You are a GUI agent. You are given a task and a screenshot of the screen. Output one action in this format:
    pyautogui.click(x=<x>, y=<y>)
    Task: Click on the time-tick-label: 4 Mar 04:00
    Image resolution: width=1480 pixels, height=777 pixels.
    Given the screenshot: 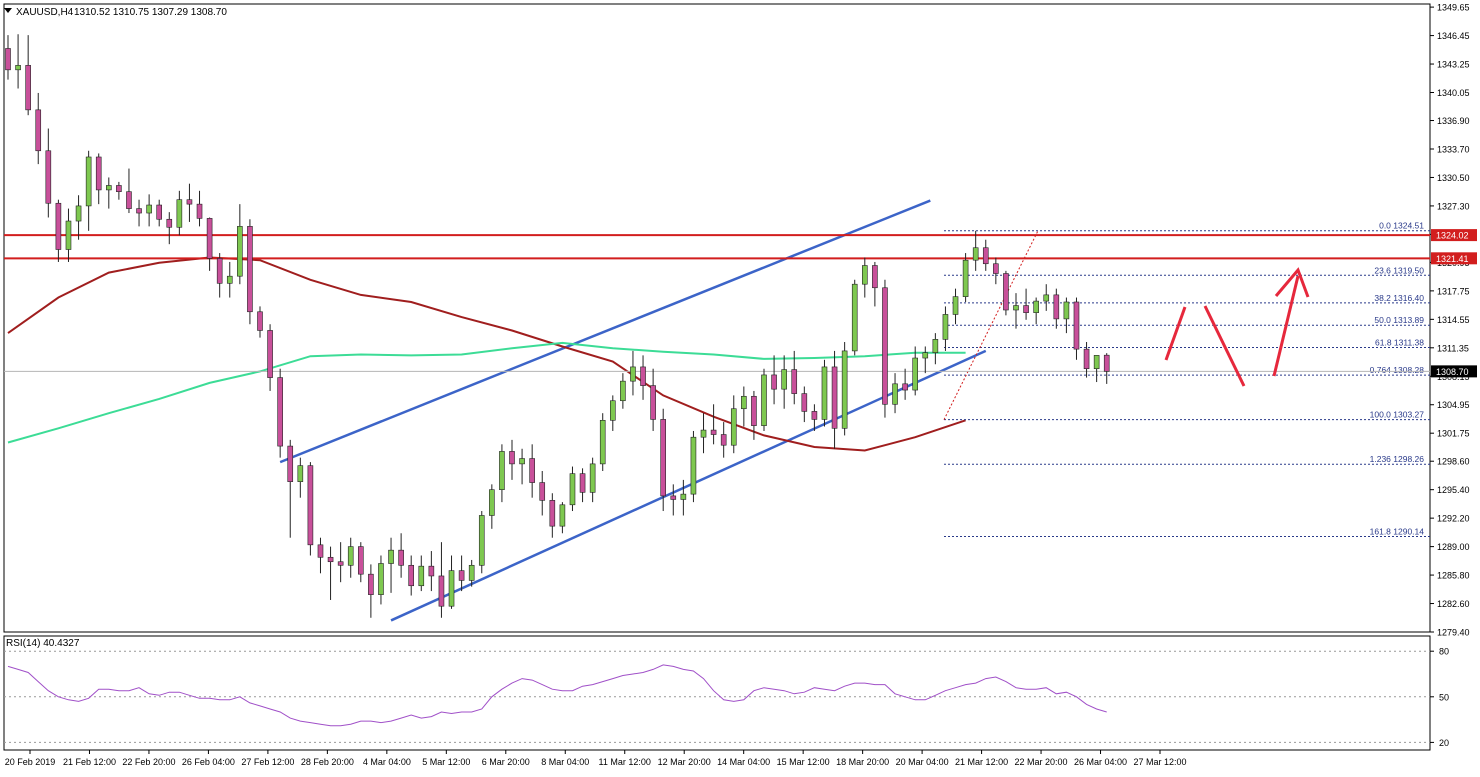 What is the action you would take?
    pyautogui.click(x=387, y=762)
    